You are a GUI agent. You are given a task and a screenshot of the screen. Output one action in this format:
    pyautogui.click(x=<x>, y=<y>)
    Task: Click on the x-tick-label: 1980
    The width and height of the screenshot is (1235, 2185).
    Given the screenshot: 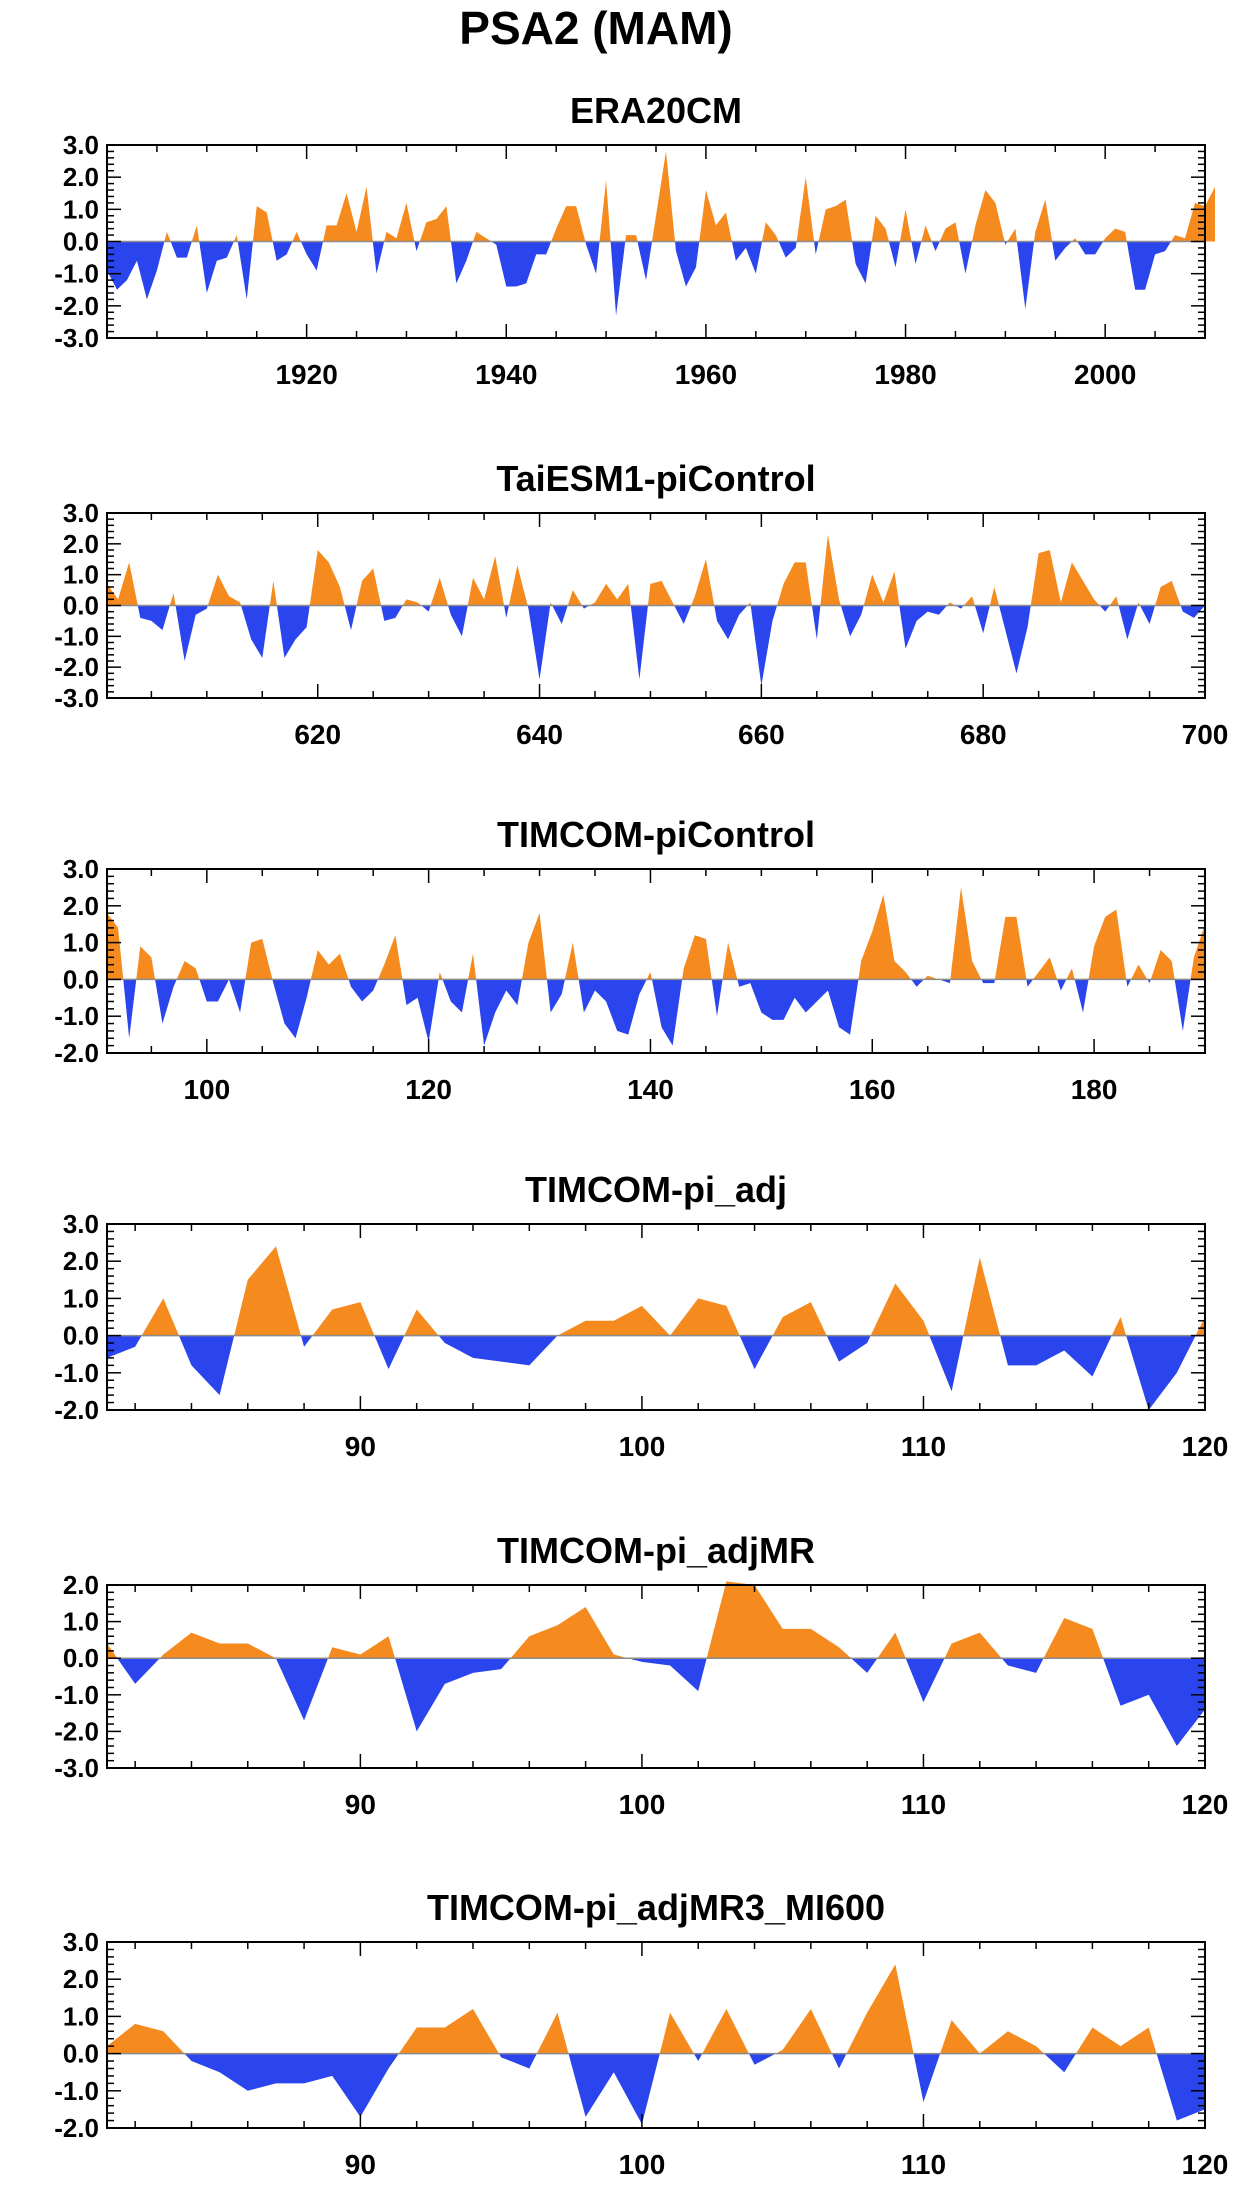 What is the action you would take?
    pyautogui.click(x=905, y=374)
    